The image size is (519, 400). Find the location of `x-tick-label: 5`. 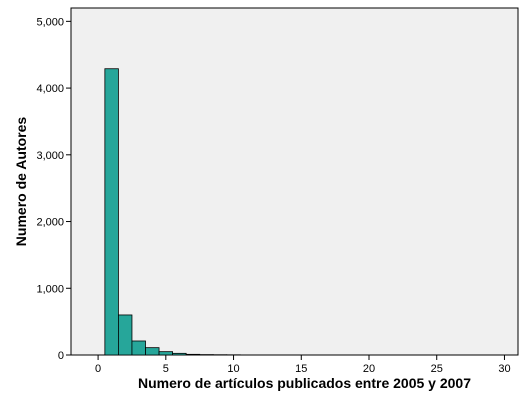

x-tick-label: 5 is located at coordinates (166, 369).